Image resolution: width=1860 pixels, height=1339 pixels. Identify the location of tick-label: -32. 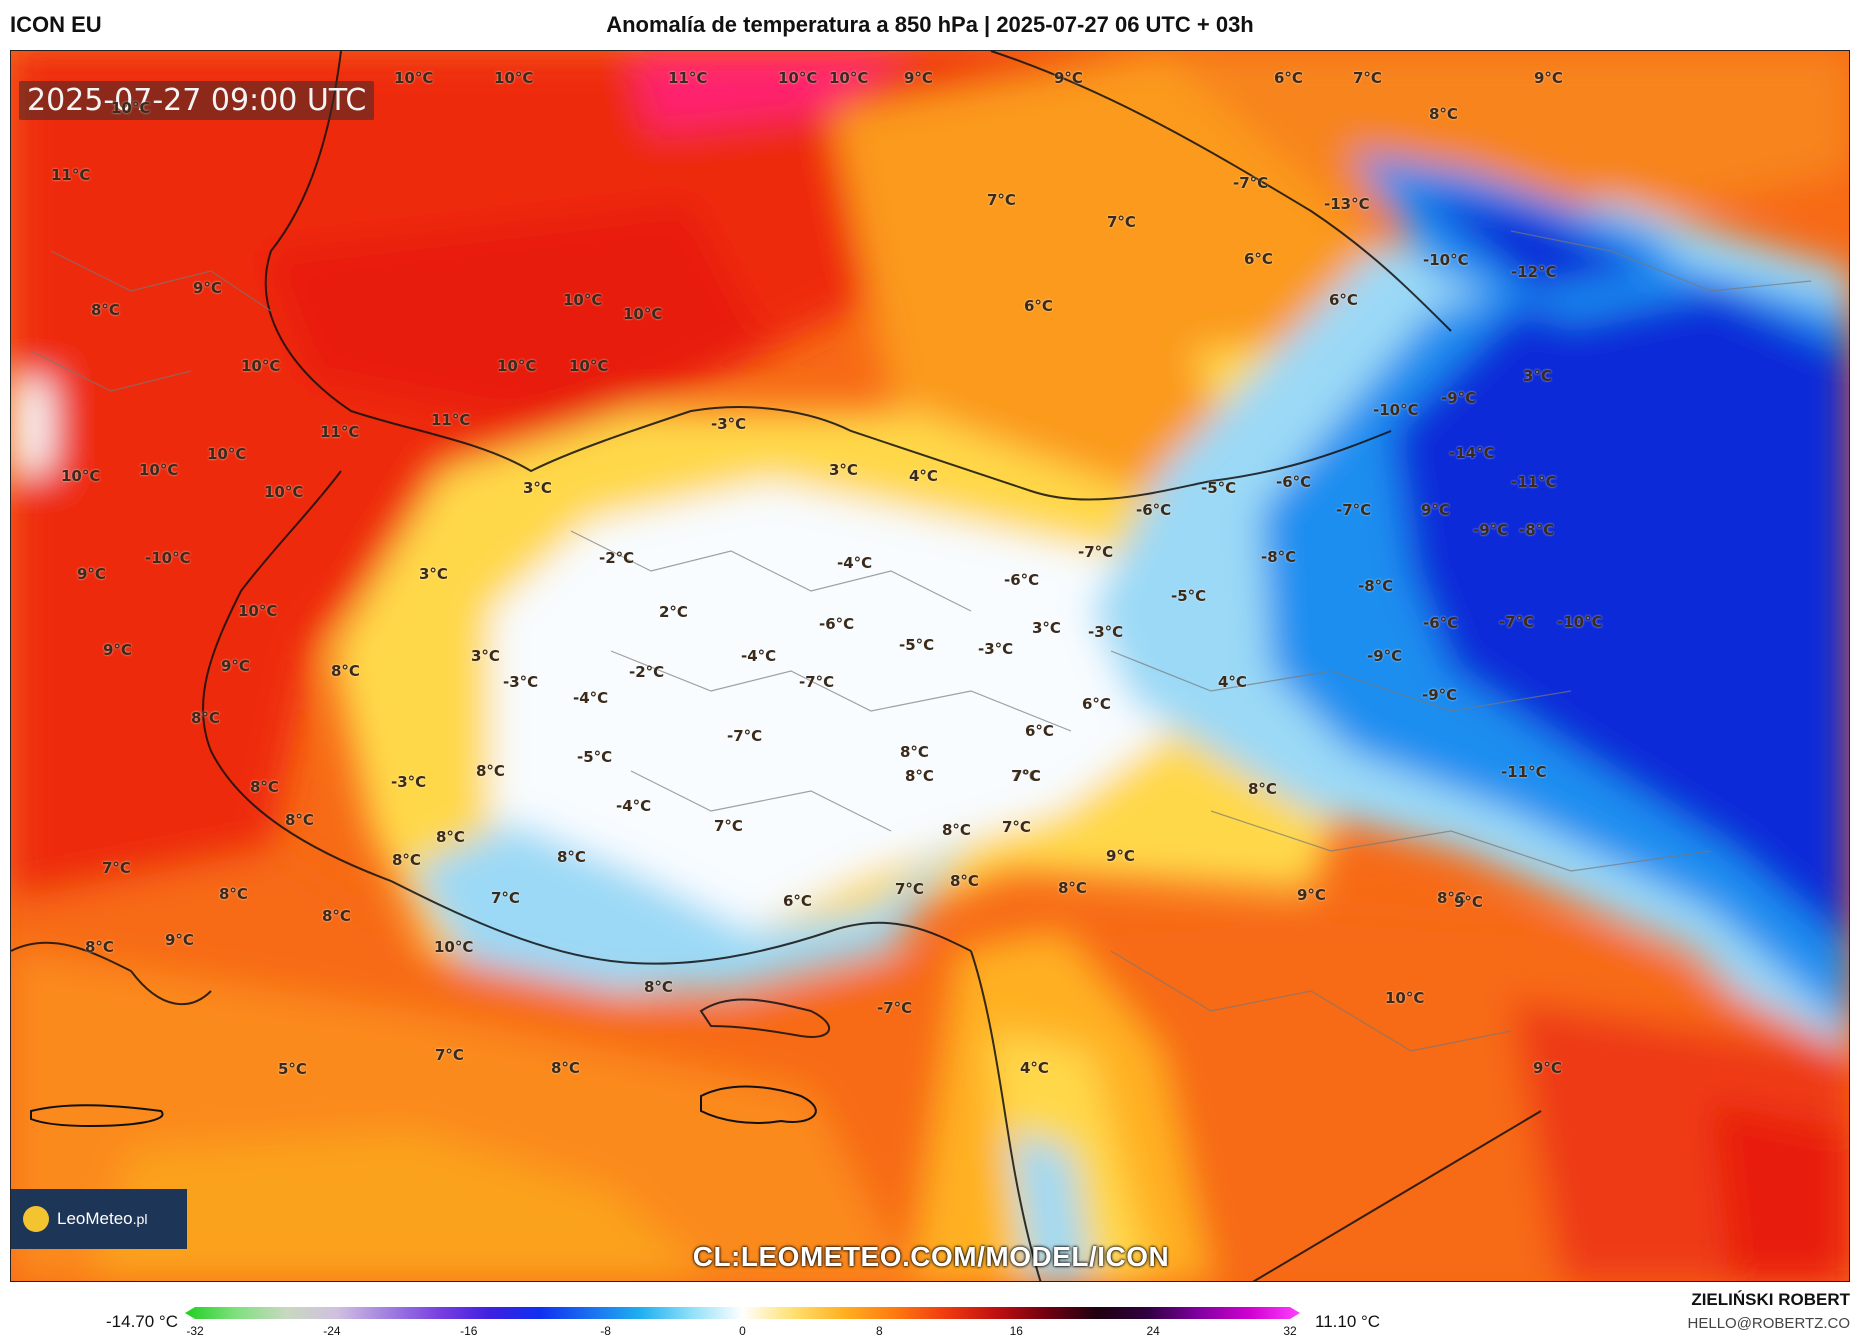
(195, 1331).